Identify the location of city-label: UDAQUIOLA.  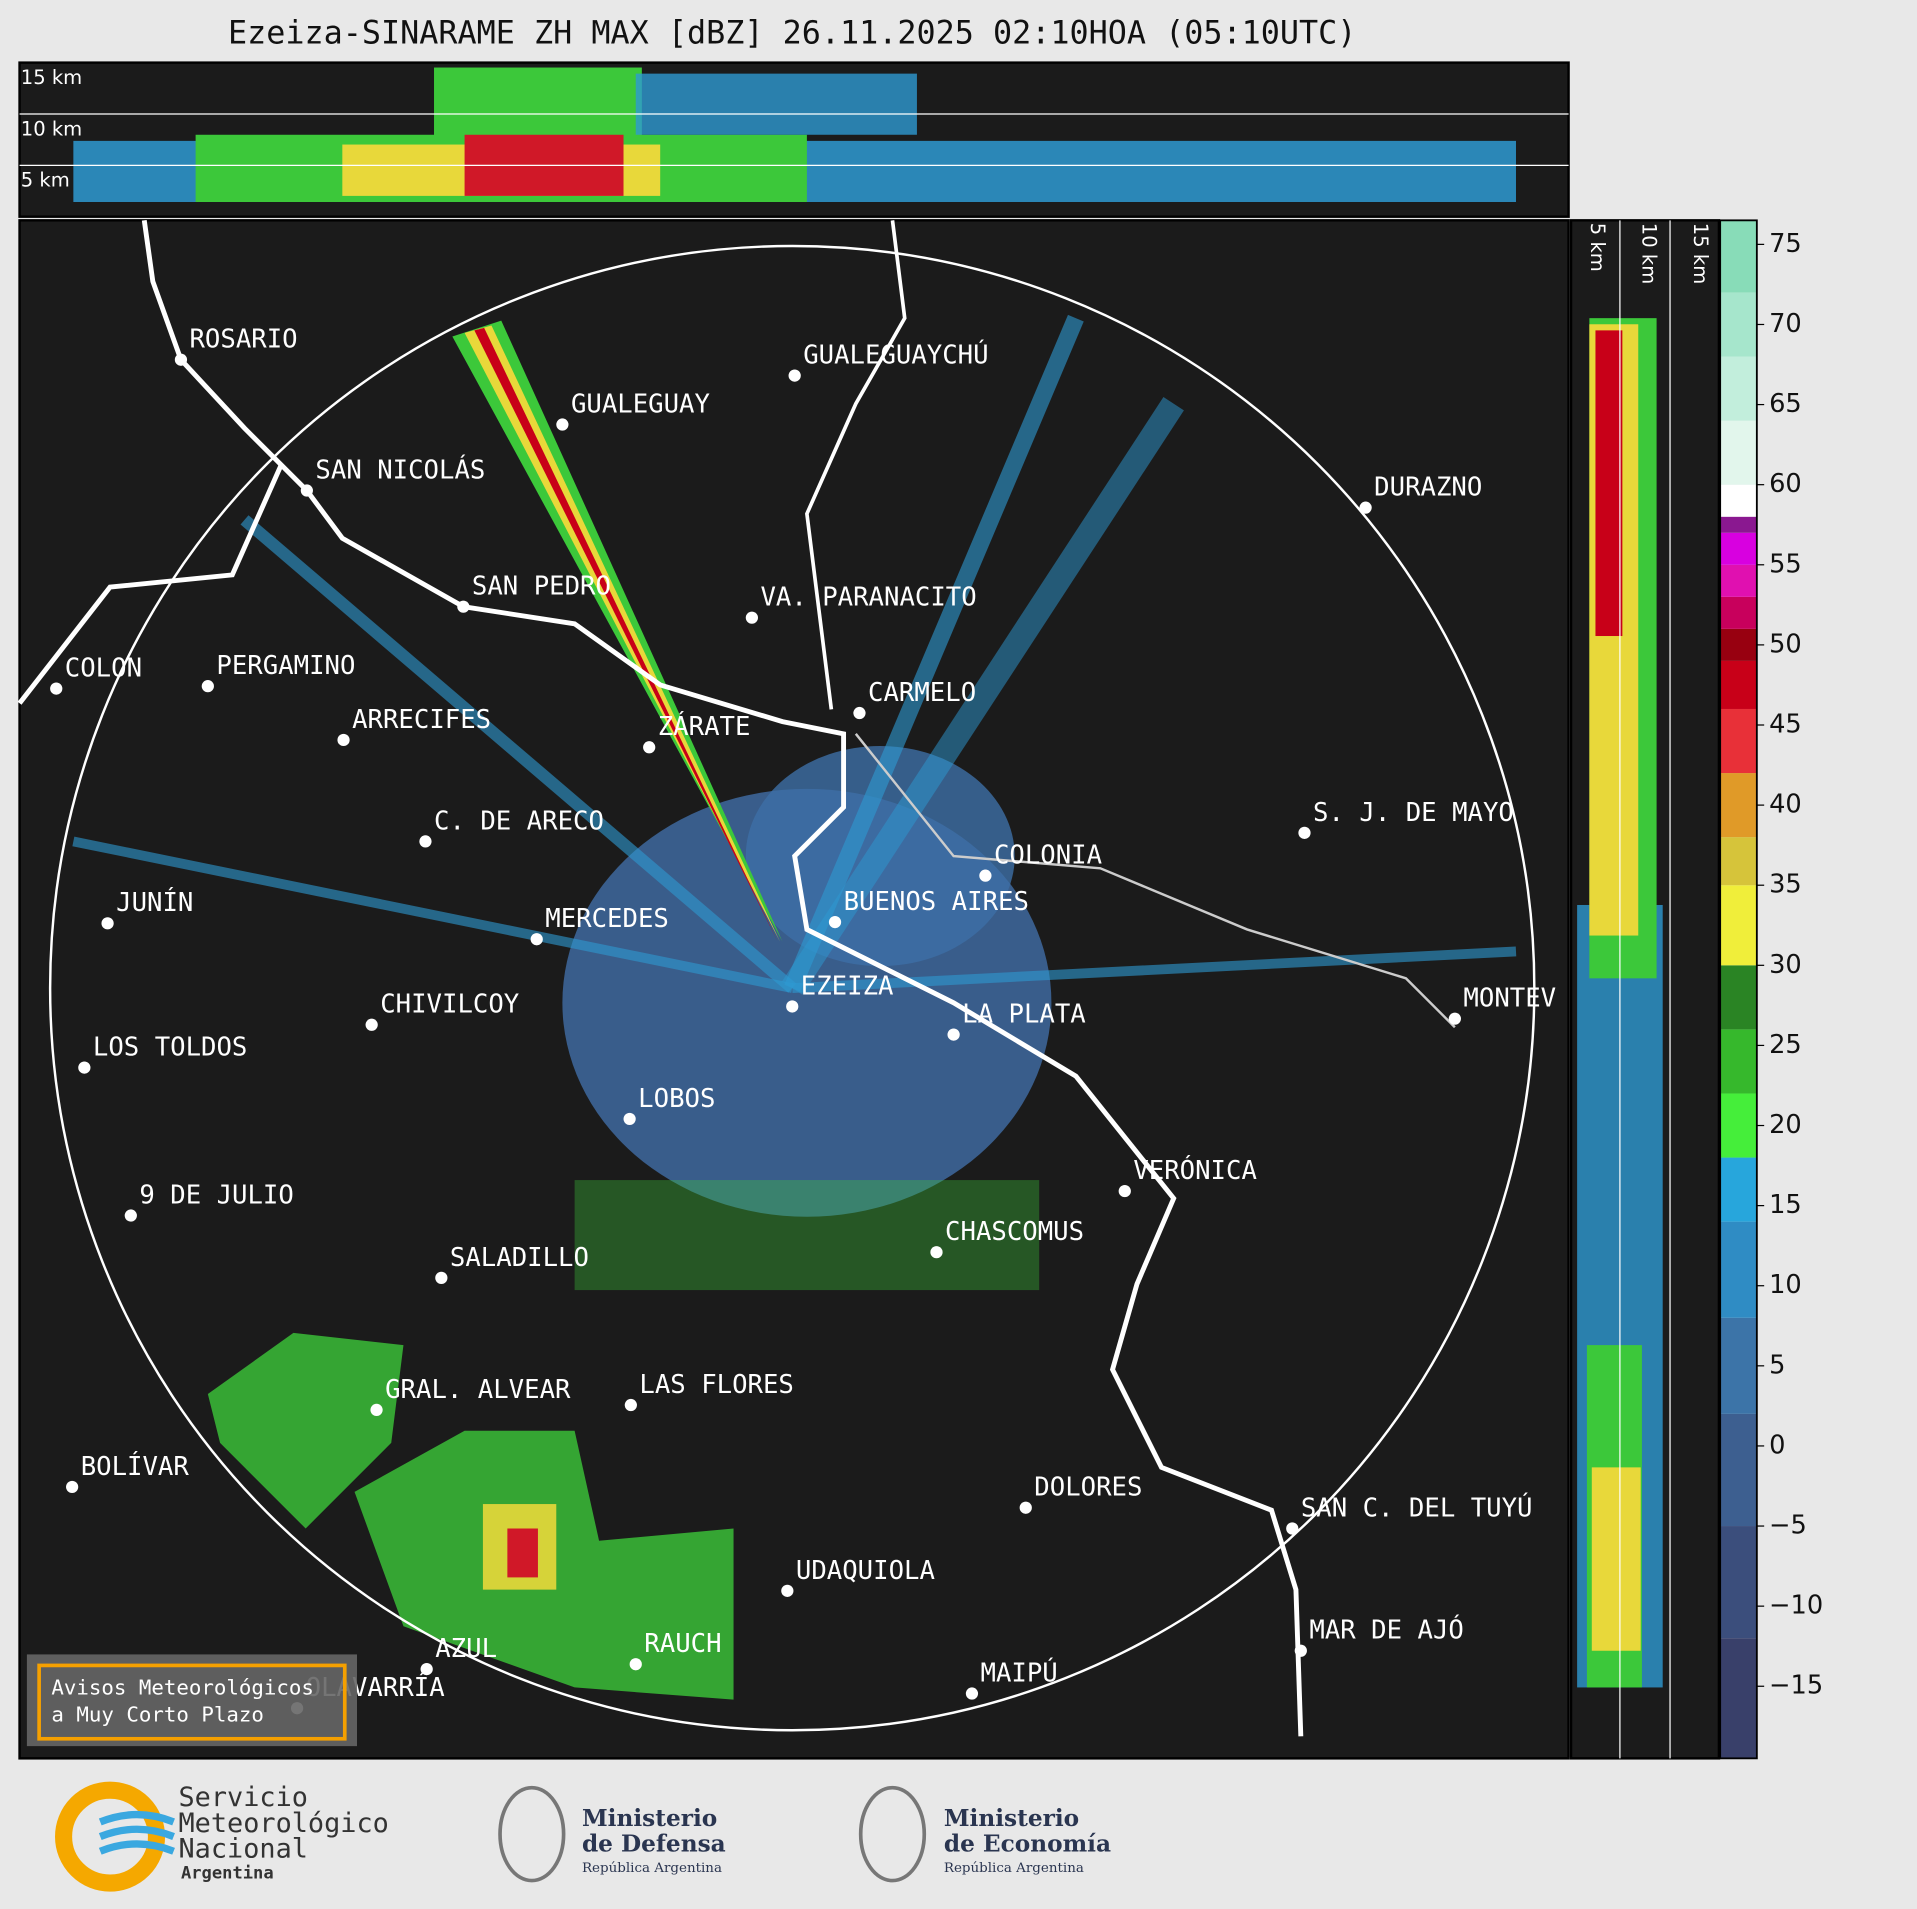
(865, 1571).